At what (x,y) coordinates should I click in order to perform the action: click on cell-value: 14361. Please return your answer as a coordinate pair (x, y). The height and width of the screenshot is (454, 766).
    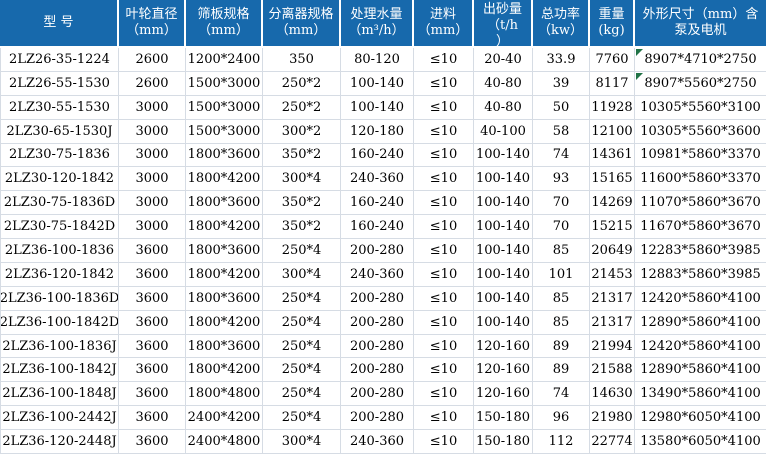
    Looking at the image, I should click on (612, 155).